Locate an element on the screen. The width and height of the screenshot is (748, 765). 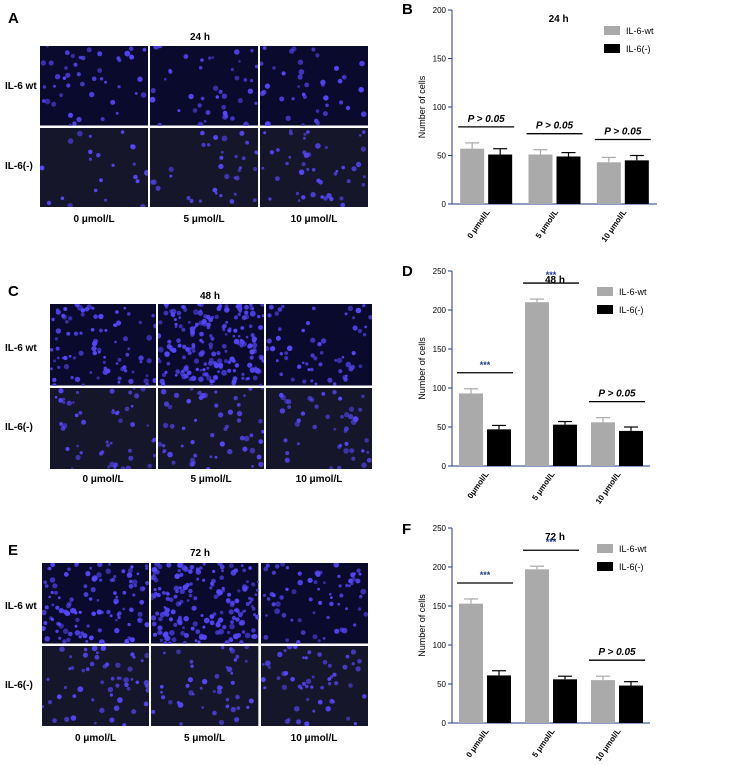
y-tick-label: 0 is located at coordinates (444, 723).